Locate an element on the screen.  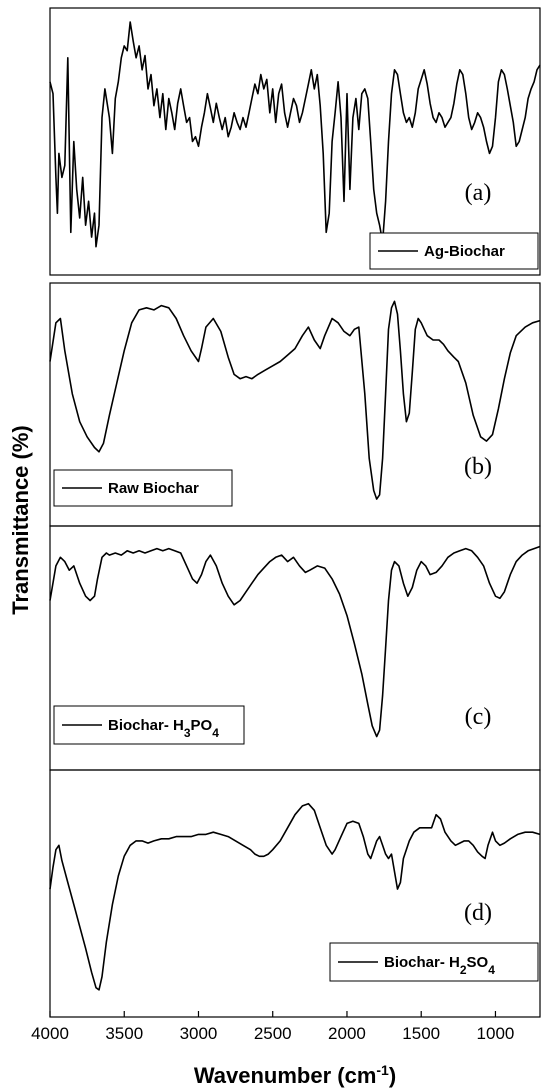
panel-letter: (a) is located at coordinates (478, 193).